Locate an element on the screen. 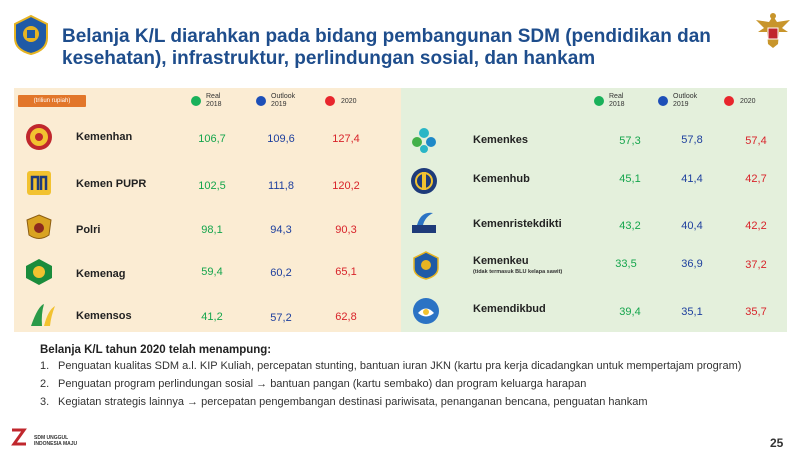  value-2020: 90,3 is located at coordinates (346, 230).